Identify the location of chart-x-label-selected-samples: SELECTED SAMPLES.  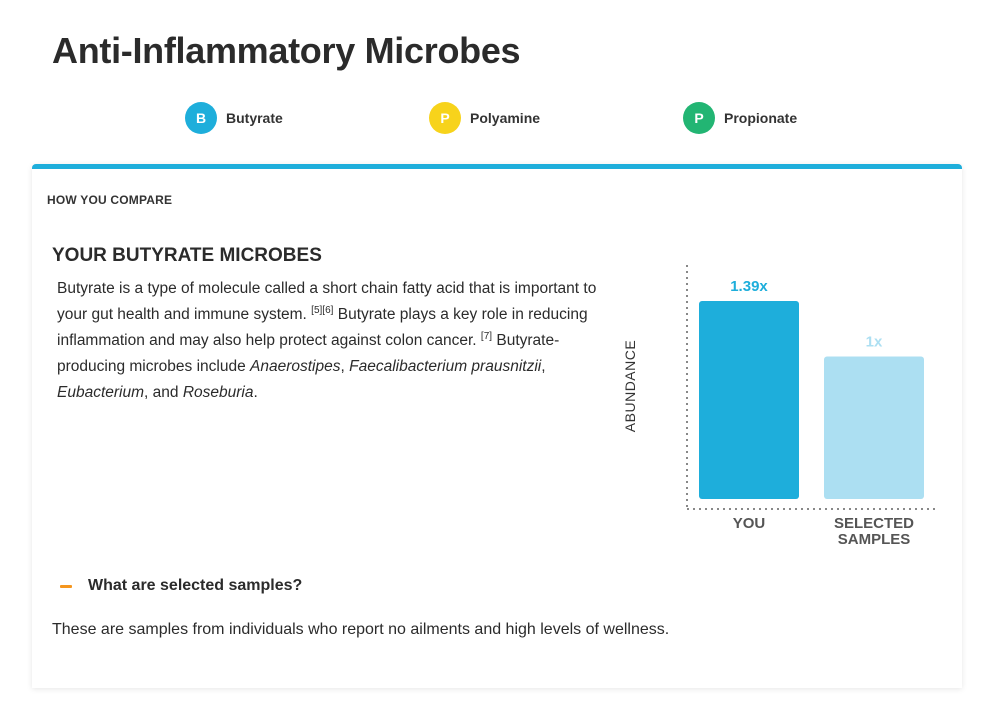
(873, 531).